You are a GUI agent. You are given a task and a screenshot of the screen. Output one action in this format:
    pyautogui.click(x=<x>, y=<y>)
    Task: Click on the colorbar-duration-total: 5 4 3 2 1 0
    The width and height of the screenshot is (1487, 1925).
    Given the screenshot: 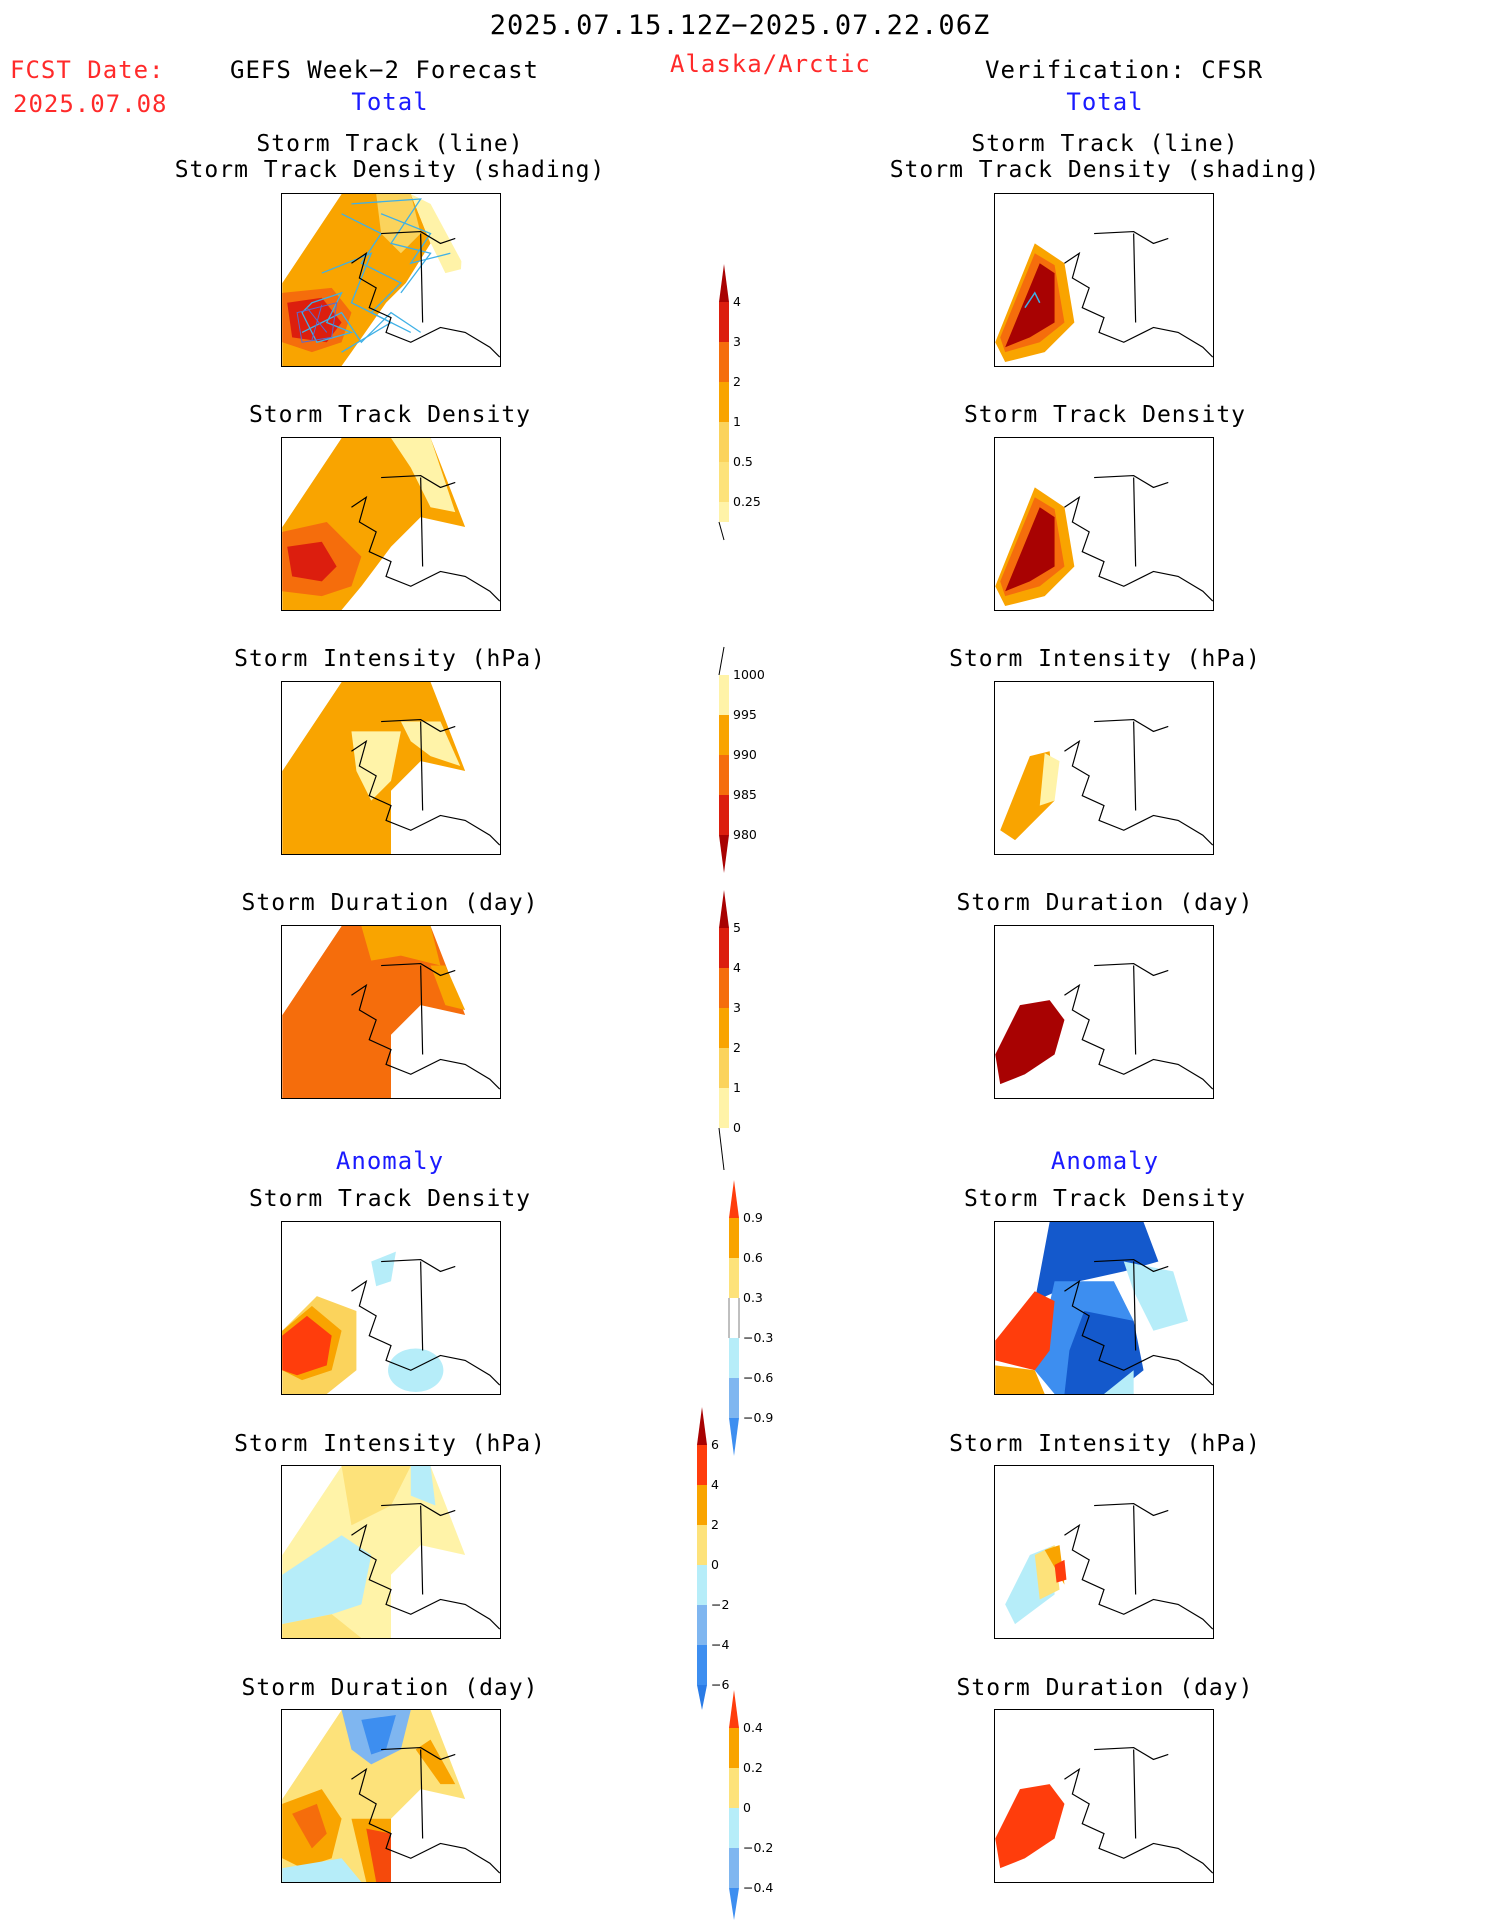 What is the action you would take?
    pyautogui.click(x=729, y=1030)
    